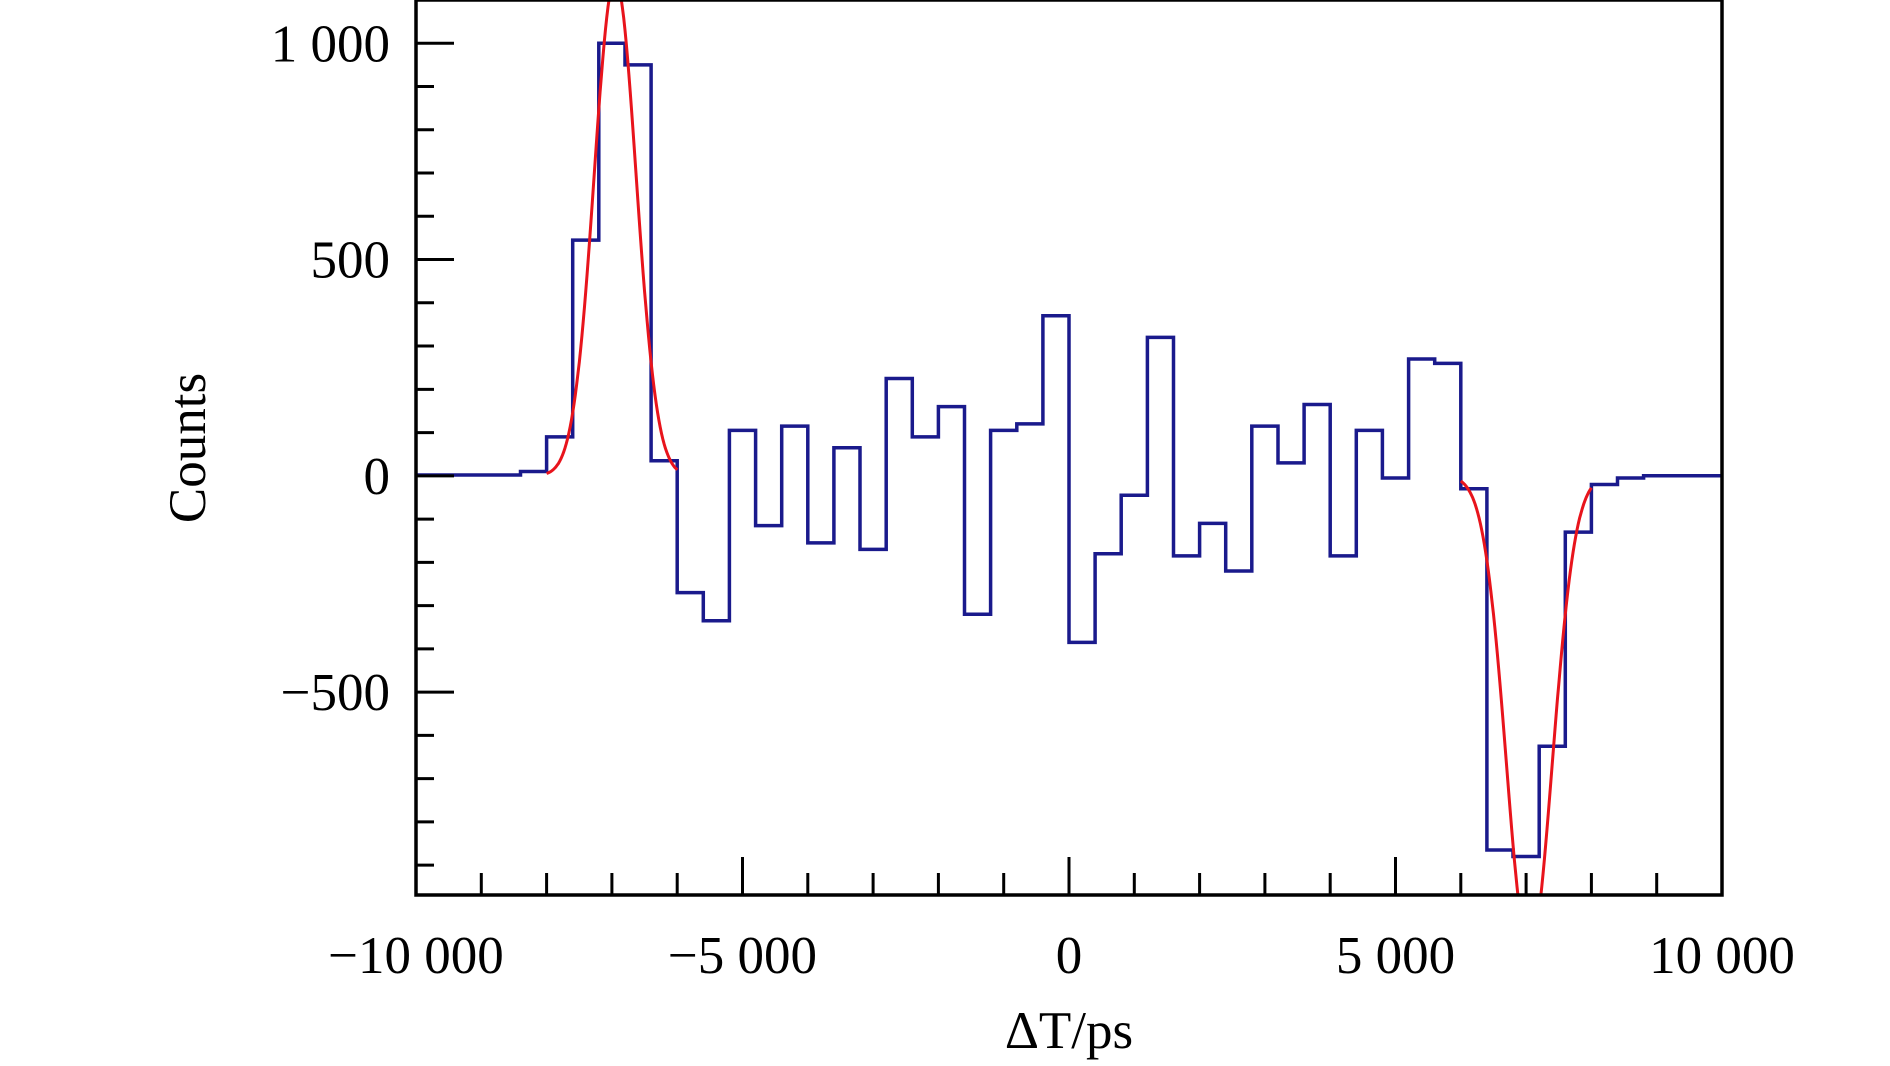 The image size is (1890, 1066). I want to click on x-tick-label: 10 000, so click(1722, 956).